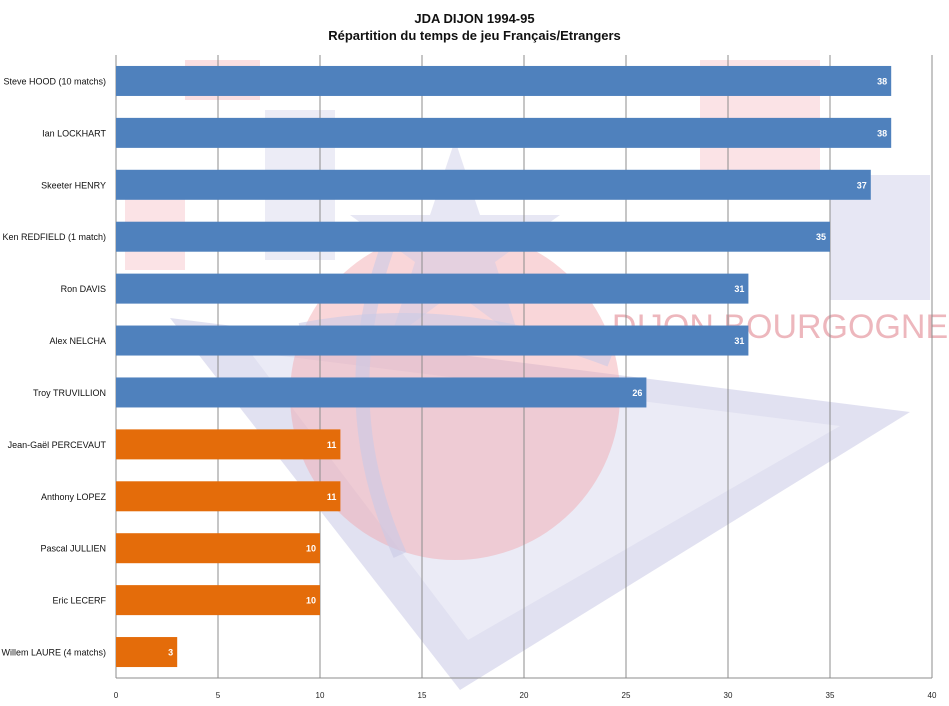  What do you see at coordinates (83, 289) in the screenshot?
I see `category-label: Ron DAVIS` at bounding box center [83, 289].